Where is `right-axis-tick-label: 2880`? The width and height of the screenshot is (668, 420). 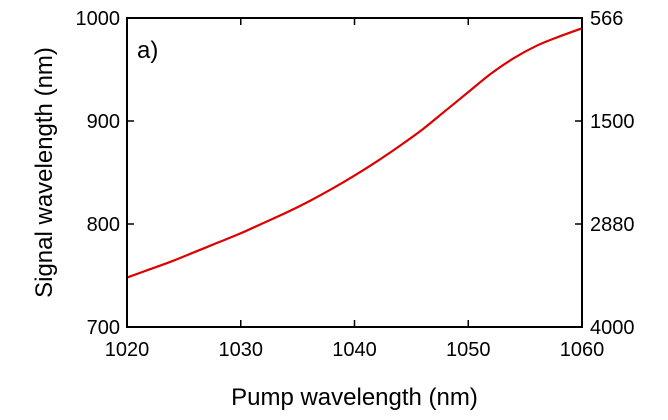 right-axis-tick-label: 2880 is located at coordinates (612, 225).